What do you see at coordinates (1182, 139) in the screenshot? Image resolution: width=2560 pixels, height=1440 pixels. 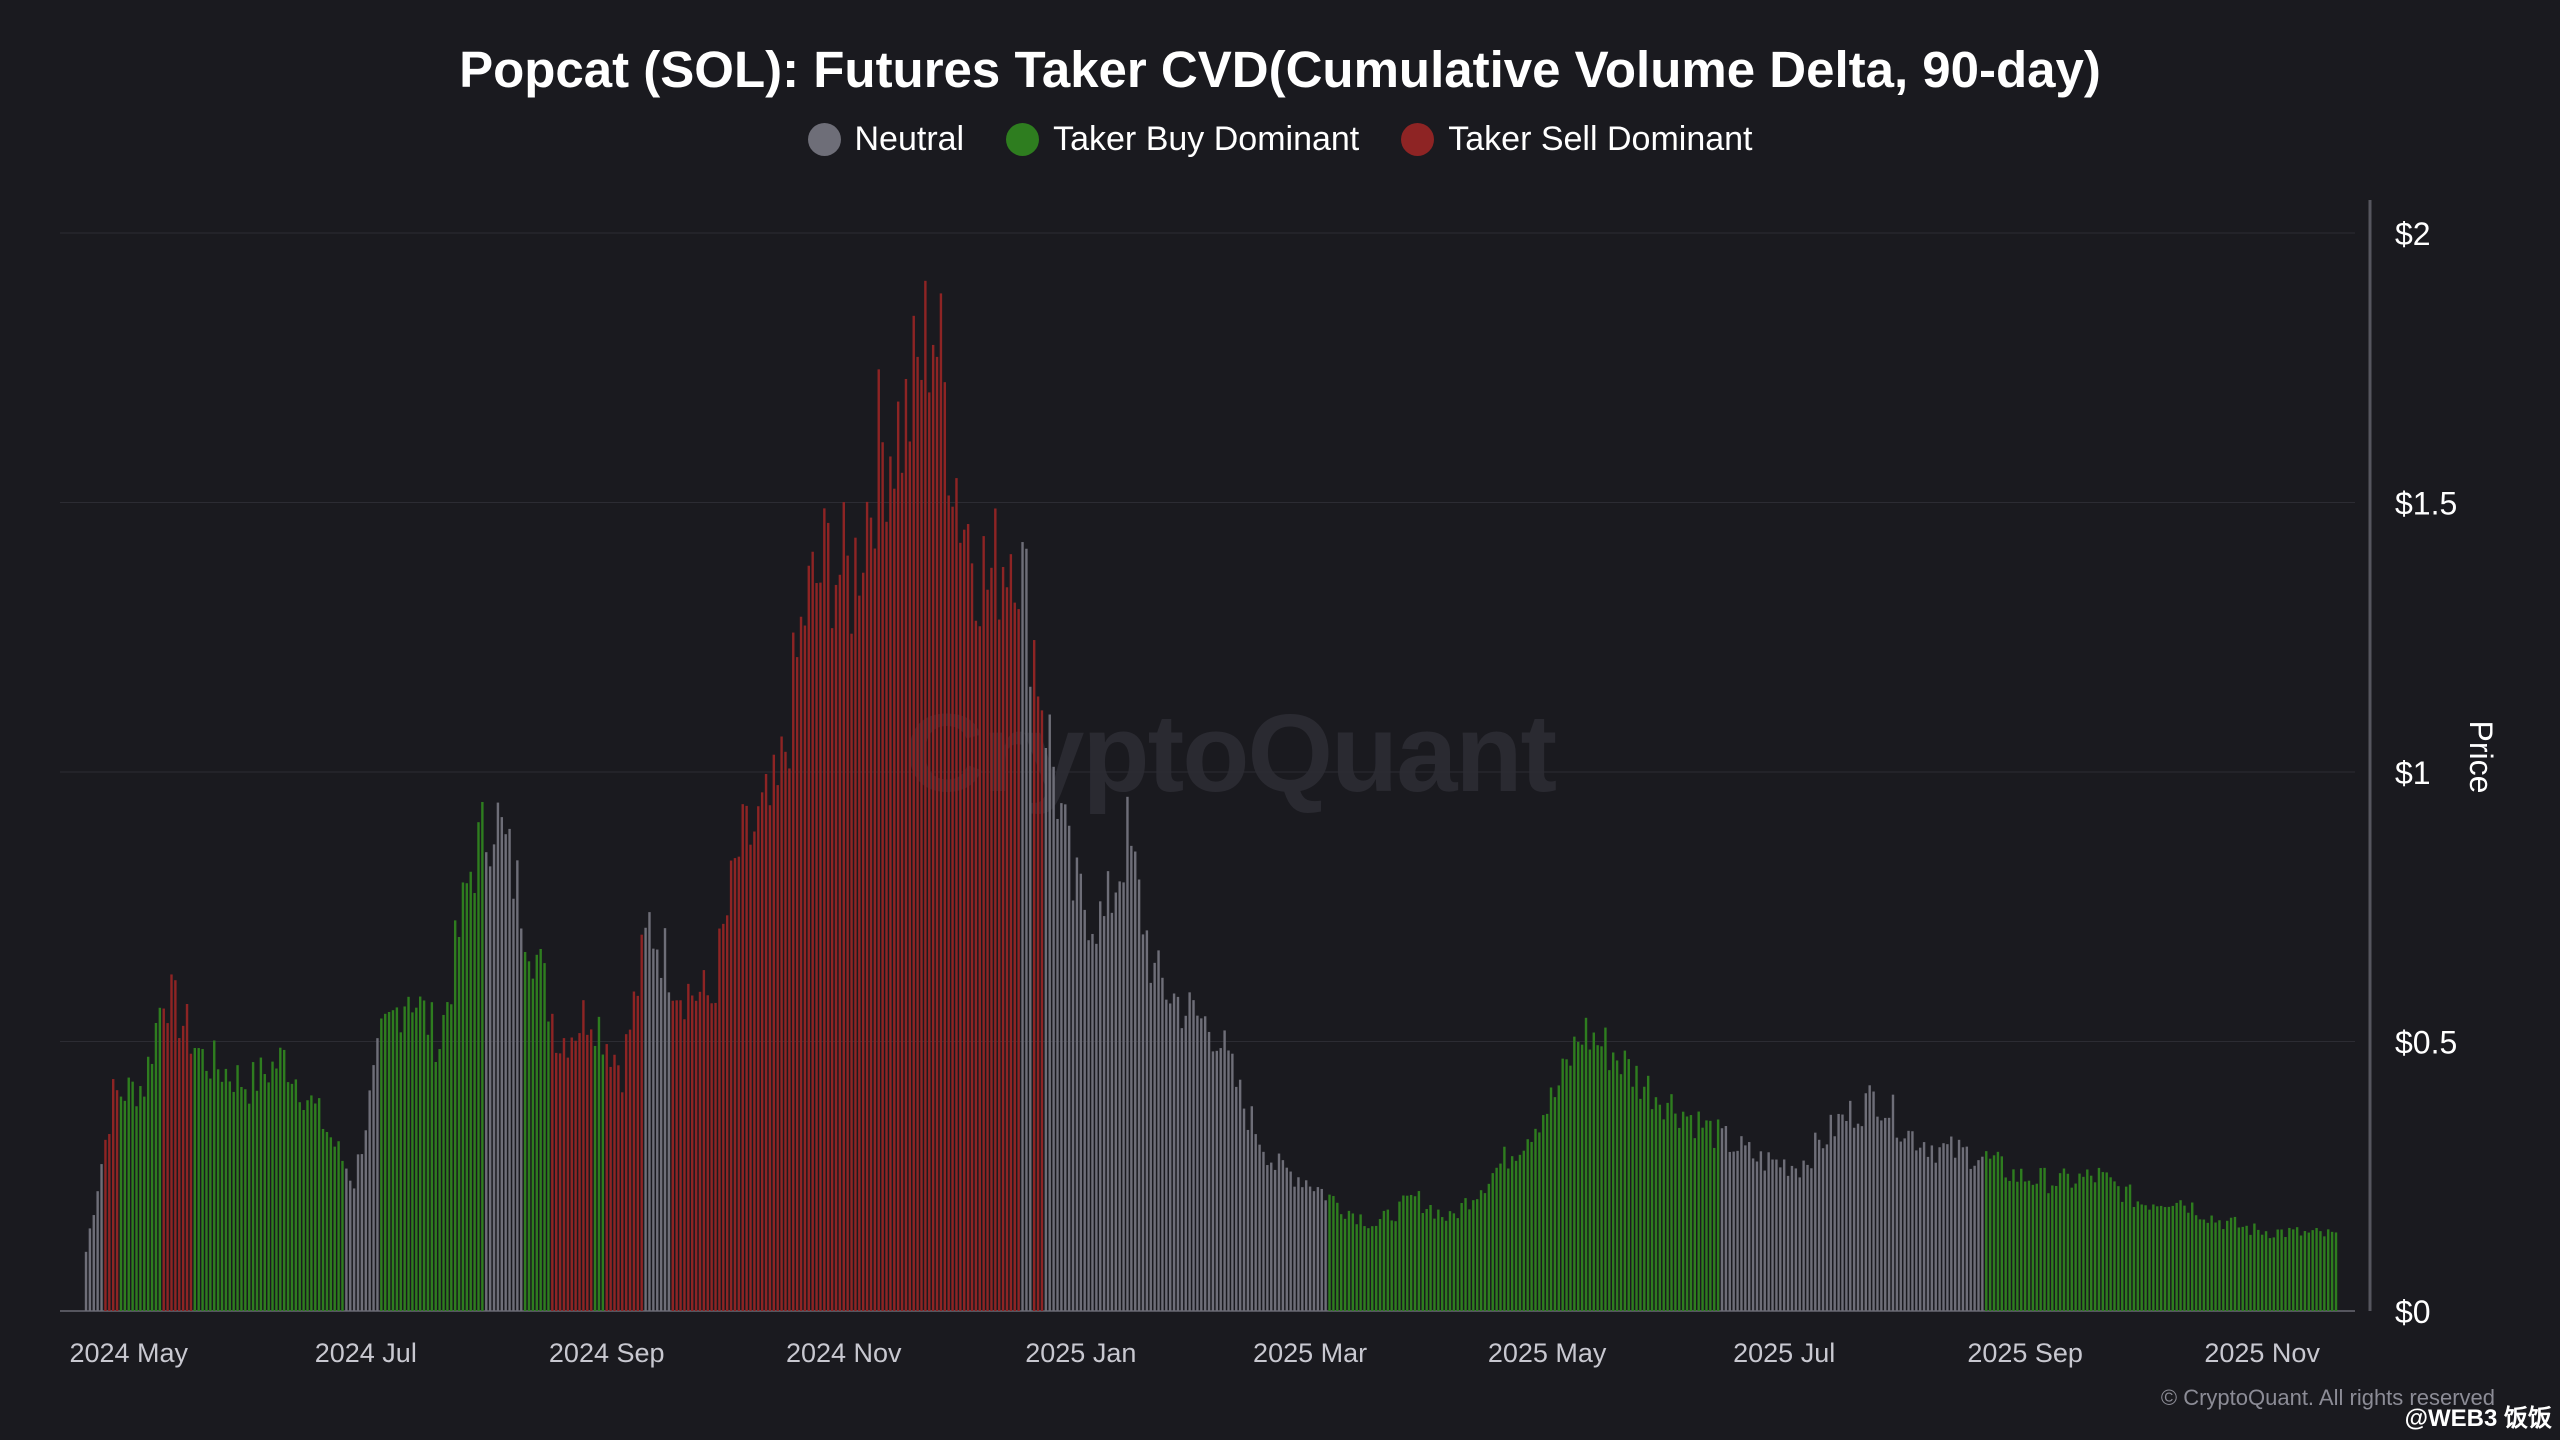 I see `legend-item-buy: Taker Buy Dominant` at bounding box center [1182, 139].